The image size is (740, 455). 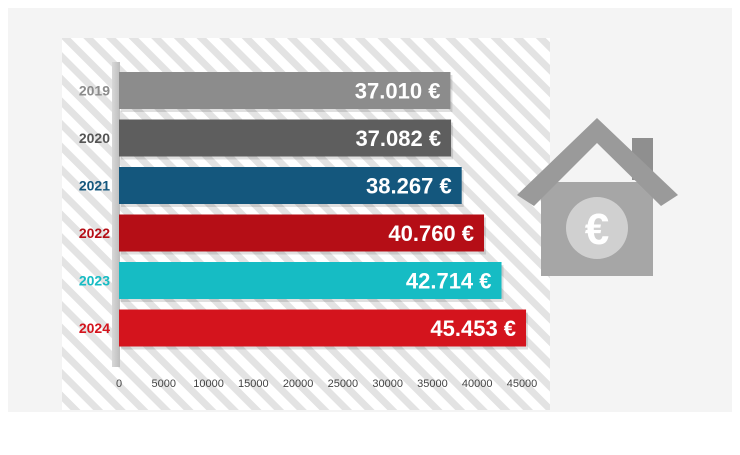 I want to click on x-tick-label: 30000, so click(x=387, y=384).